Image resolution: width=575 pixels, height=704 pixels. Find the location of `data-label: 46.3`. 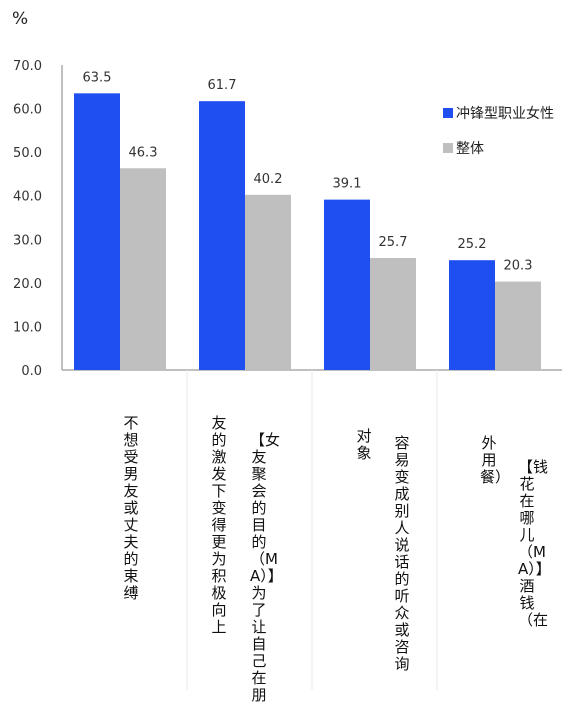

data-label: 46.3 is located at coordinates (143, 152).